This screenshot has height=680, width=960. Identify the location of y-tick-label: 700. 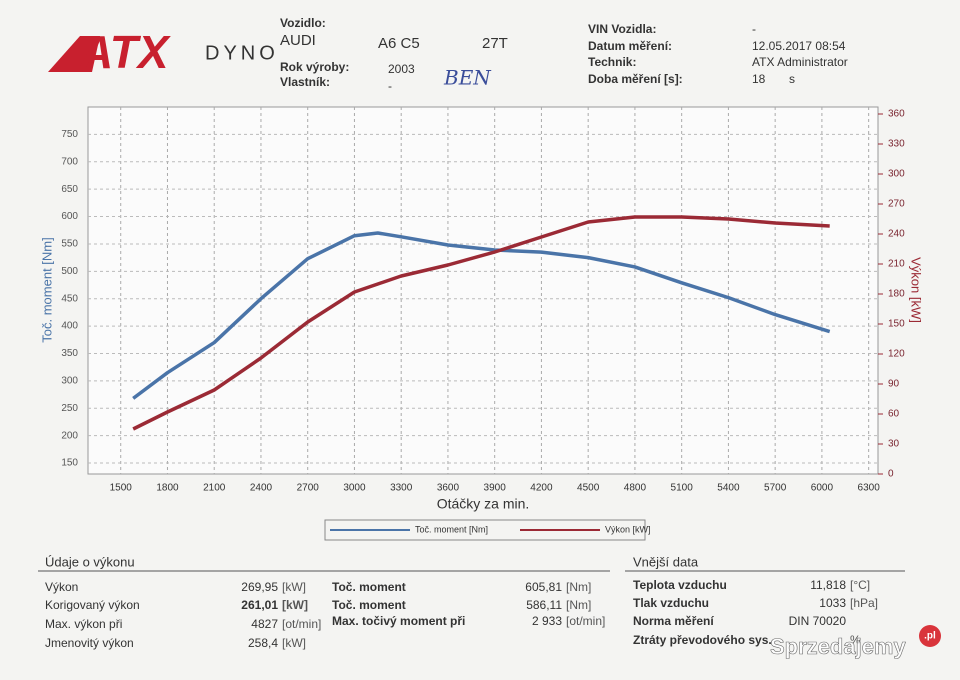
(69, 161).